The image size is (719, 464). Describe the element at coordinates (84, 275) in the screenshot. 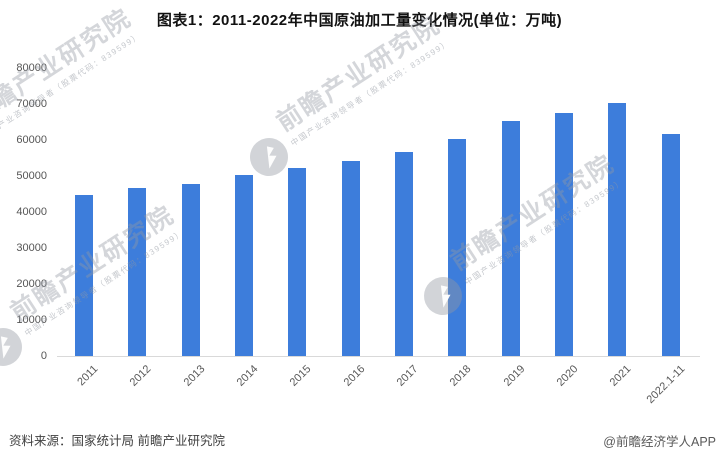

I see `bar-2011` at that location.